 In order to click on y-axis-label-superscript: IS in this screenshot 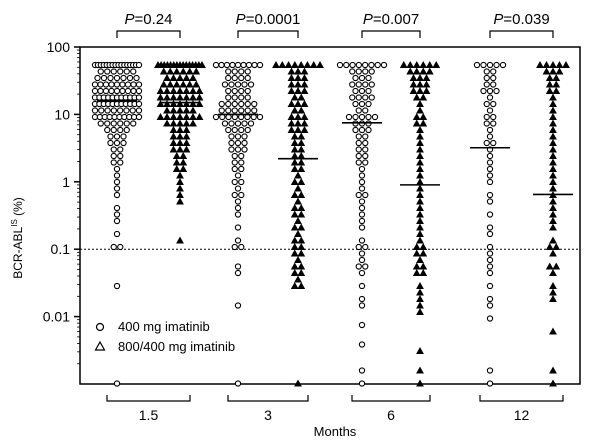, I will do `click(14, 223)`.